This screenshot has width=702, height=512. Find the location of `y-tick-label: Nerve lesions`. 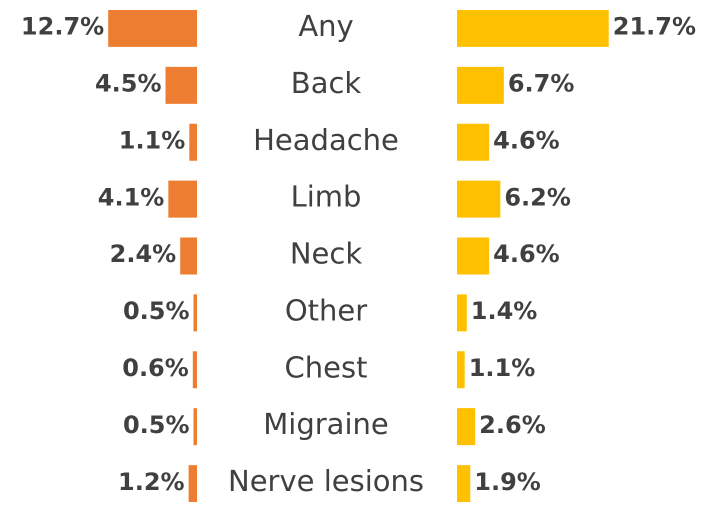

y-tick-label: Nerve lesions is located at coordinates (326, 481).